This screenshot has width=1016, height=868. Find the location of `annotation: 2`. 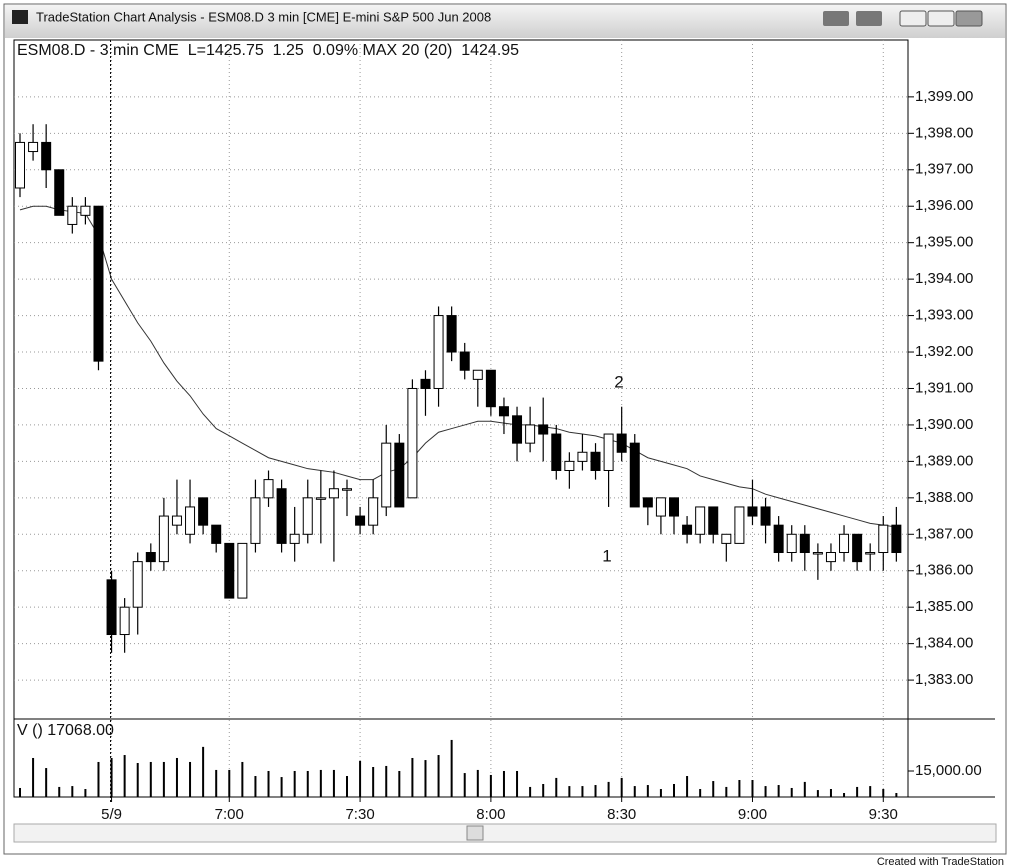

annotation: 2 is located at coordinates (618, 381).